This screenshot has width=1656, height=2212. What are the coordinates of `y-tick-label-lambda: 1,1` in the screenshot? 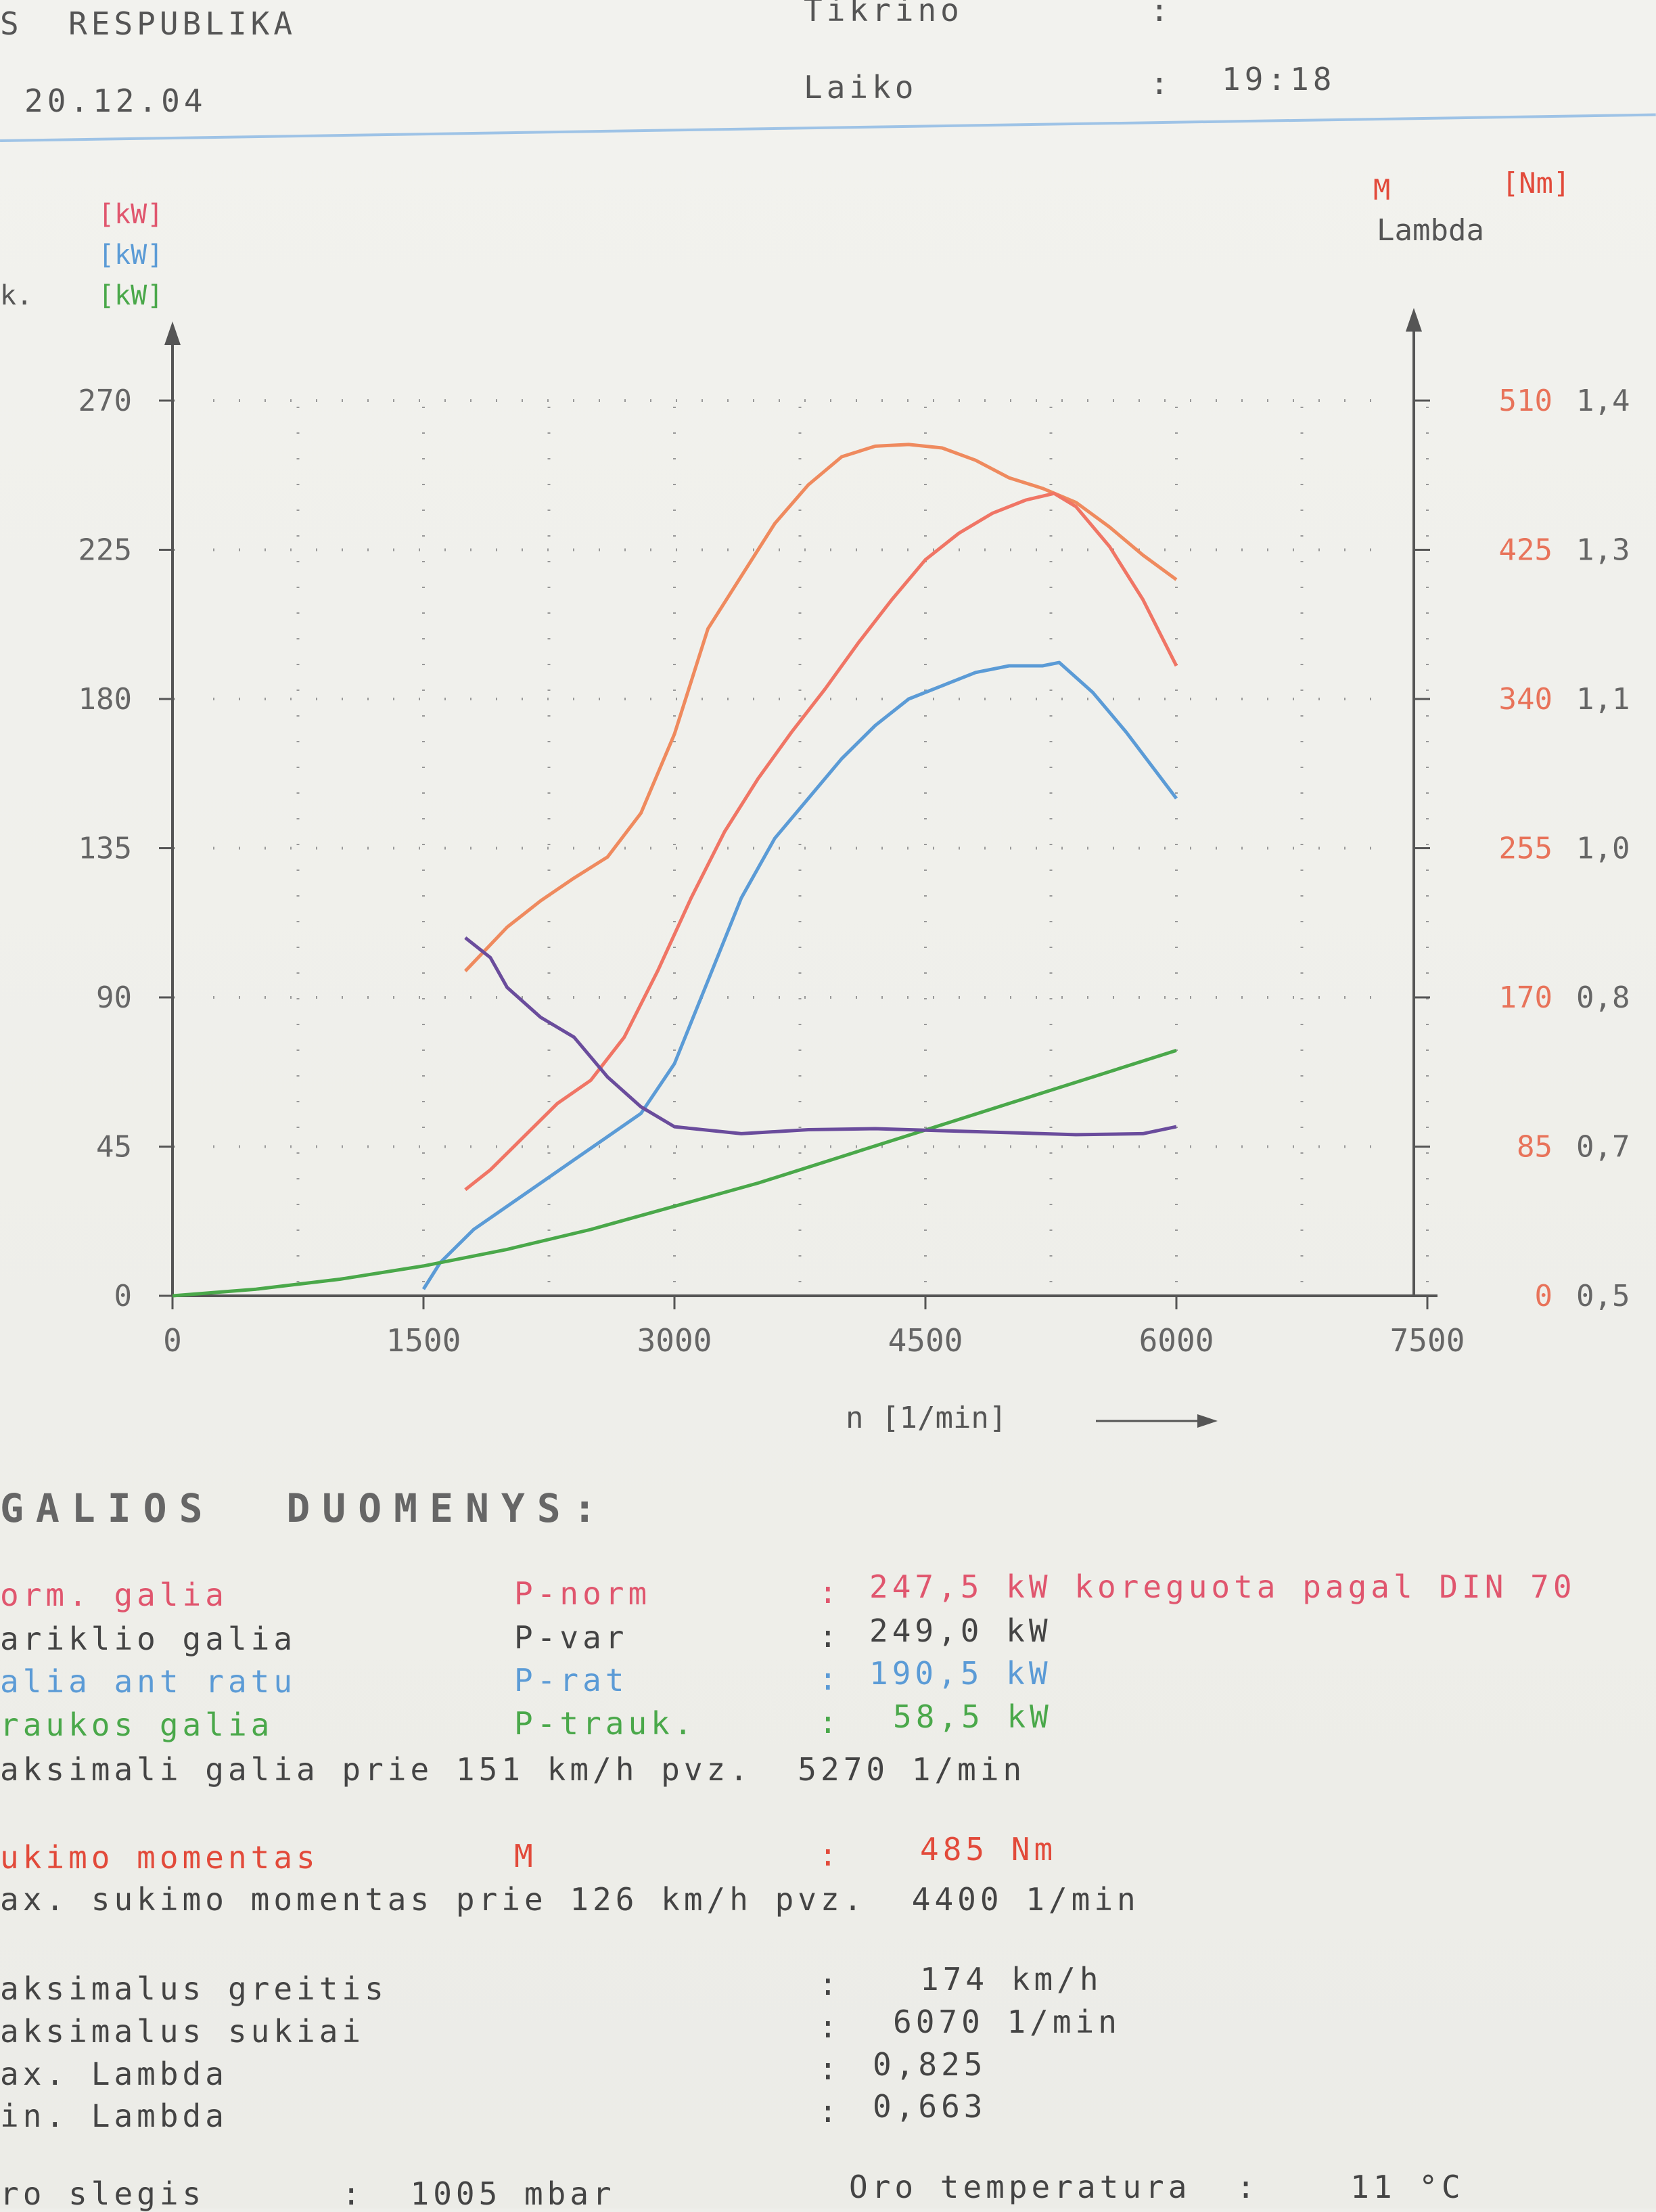 It's located at (1603, 699).